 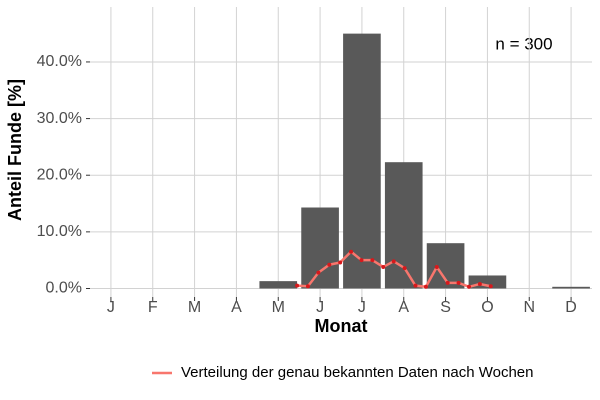 What do you see at coordinates (487, 307) in the screenshot?
I see `x-tick-label: O` at bounding box center [487, 307].